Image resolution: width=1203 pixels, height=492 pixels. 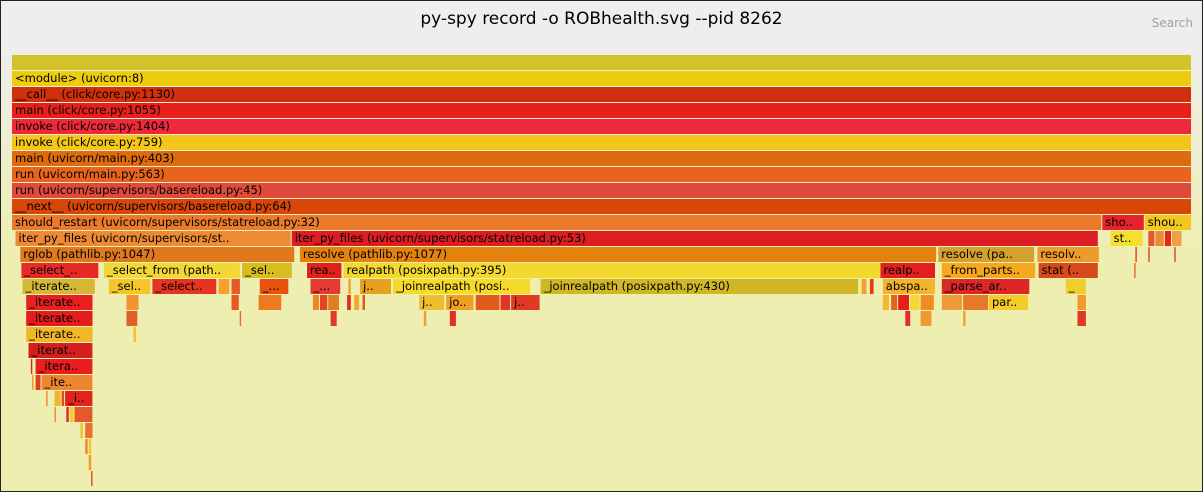 What do you see at coordinates (67, 382) in the screenshot?
I see `flame-frame: _ite..` at bounding box center [67, 382].